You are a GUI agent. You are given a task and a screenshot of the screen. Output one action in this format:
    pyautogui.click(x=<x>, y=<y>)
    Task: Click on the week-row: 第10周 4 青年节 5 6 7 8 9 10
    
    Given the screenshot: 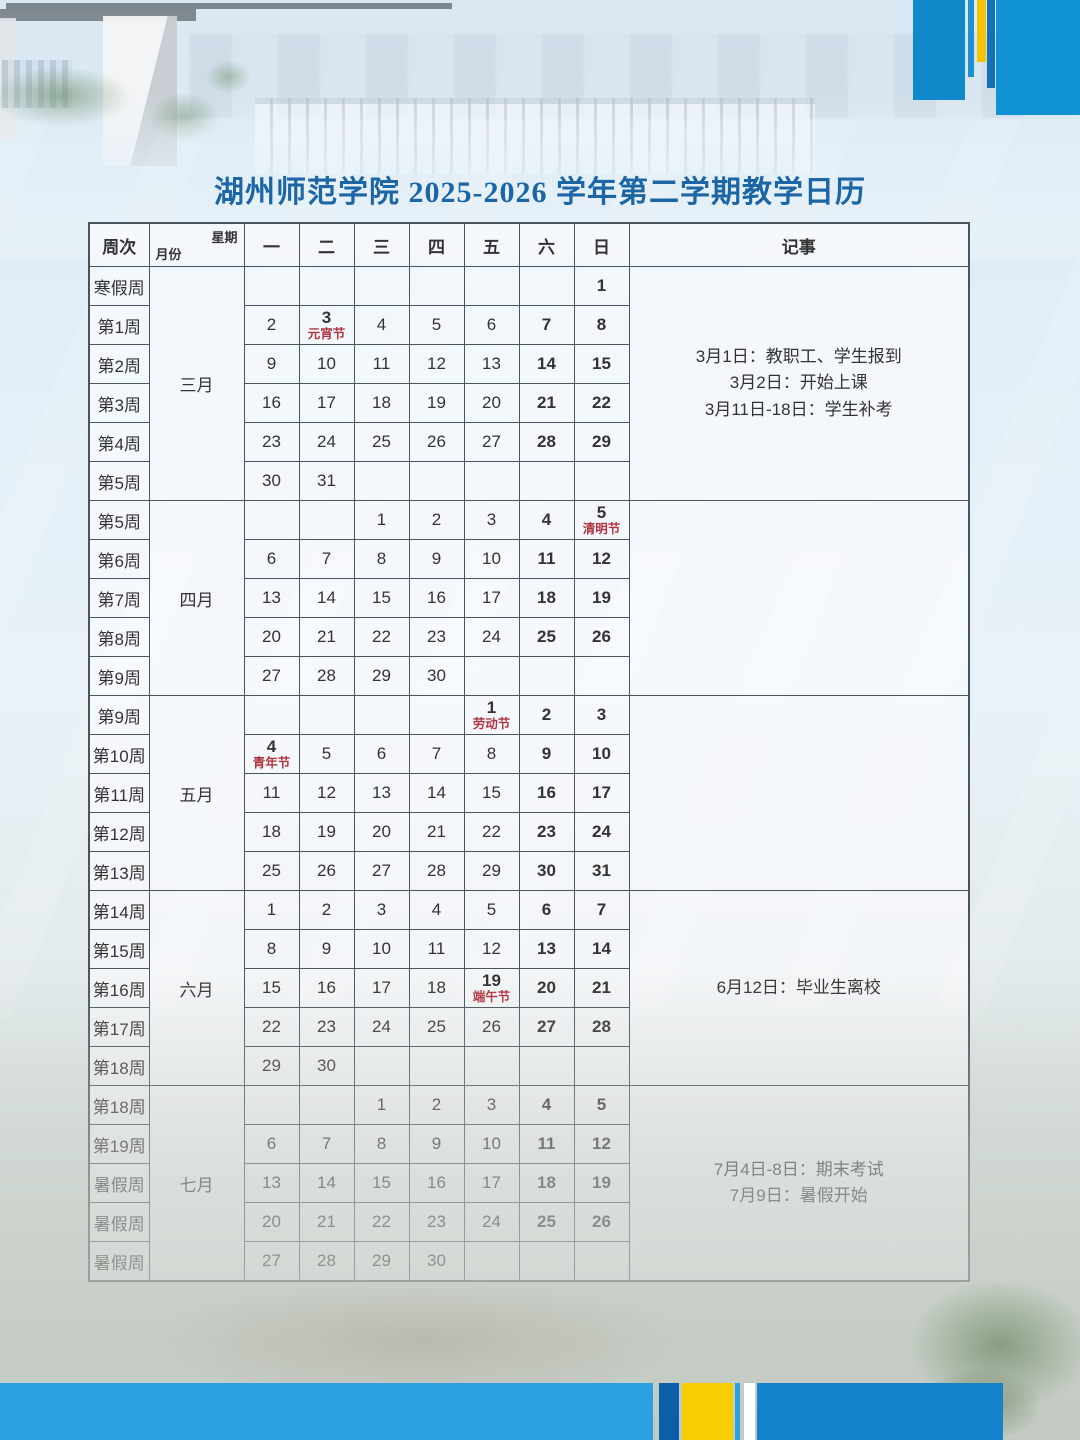 What is the action you would take?
    pyautogui.click(x=528, y=754)
    